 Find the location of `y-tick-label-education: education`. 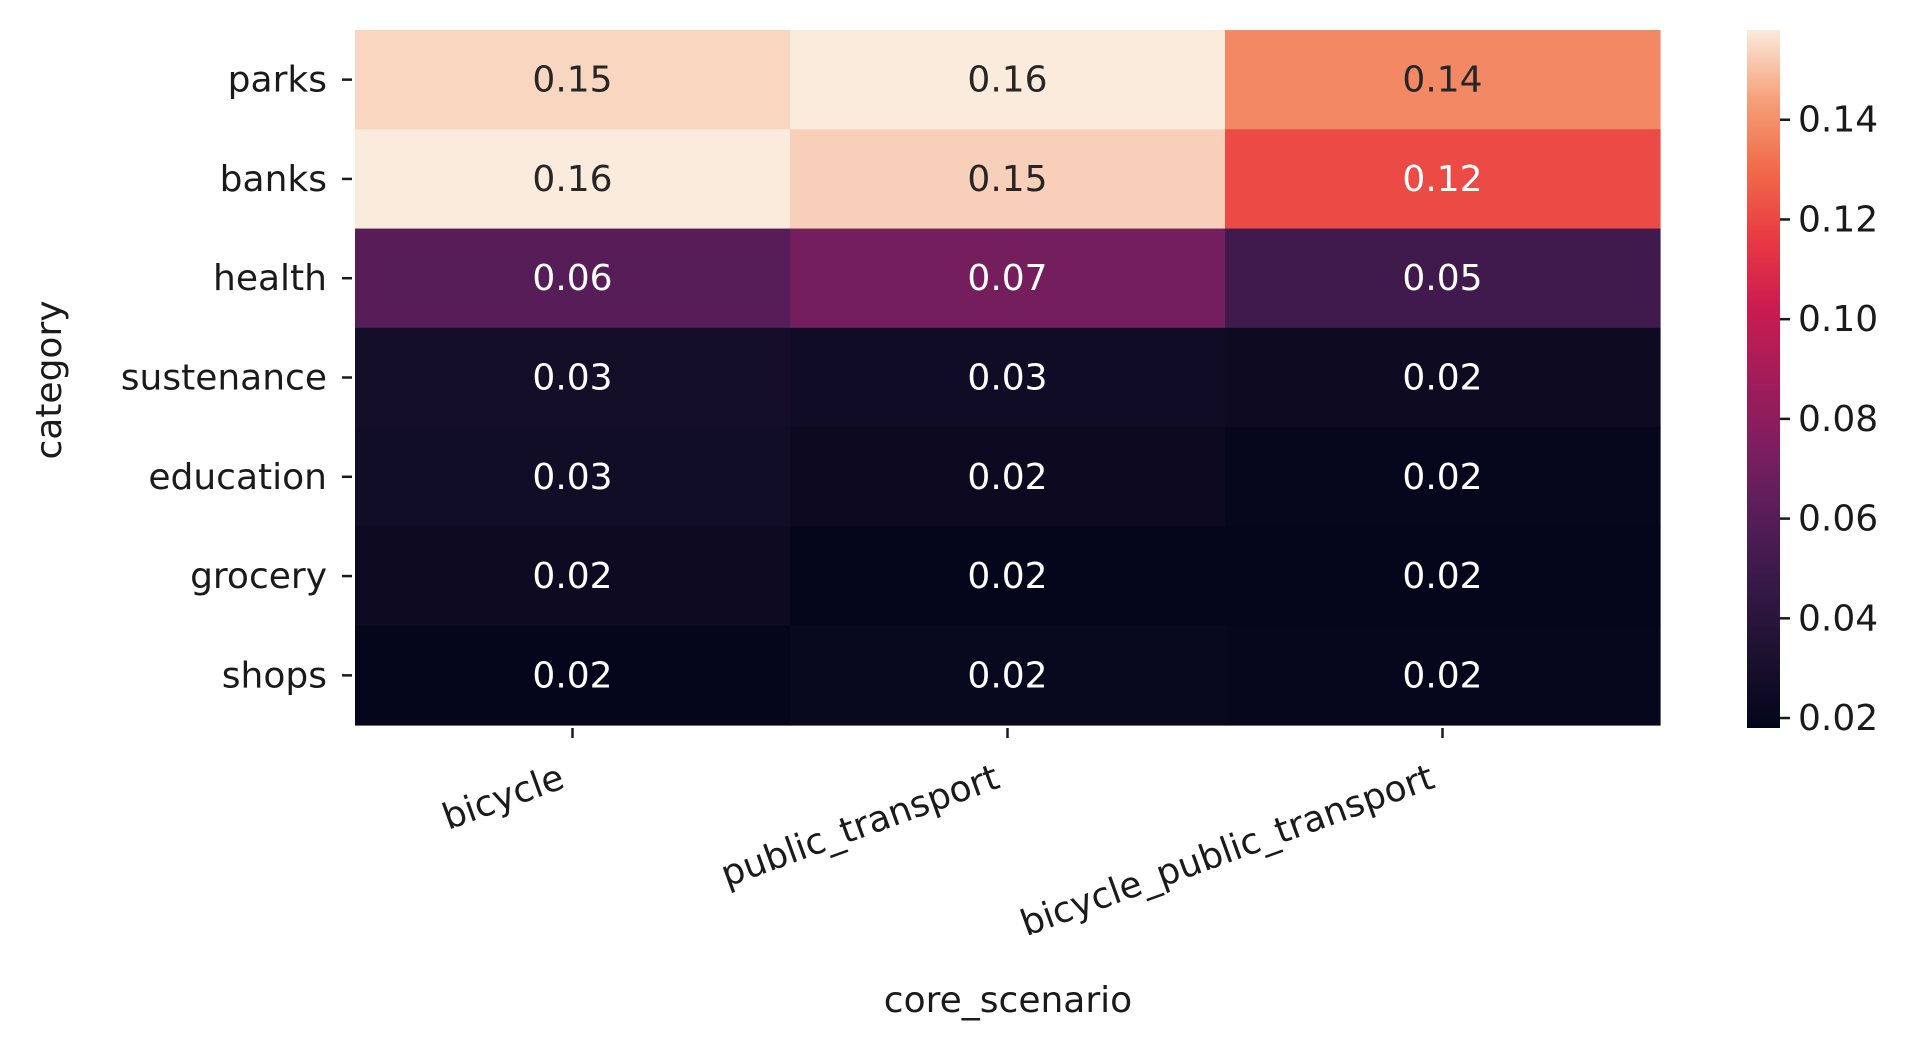

y-tick-label-education: education is located at coordinates (237, 477).